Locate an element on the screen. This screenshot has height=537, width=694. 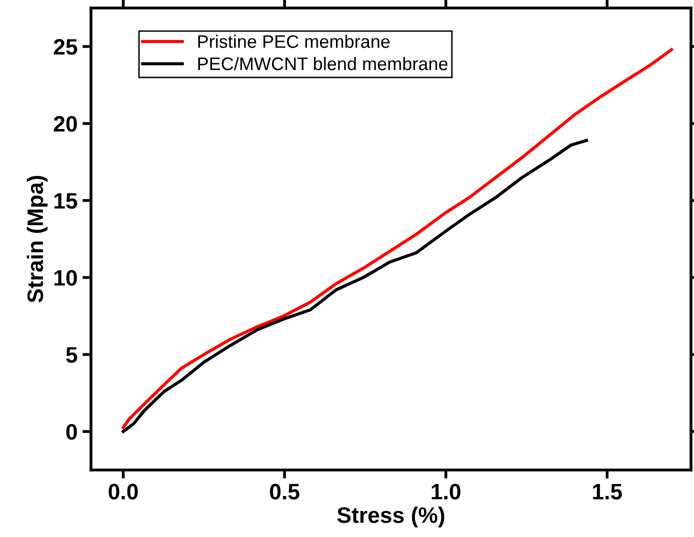
y-tick-label: 25 is located at coordinates (66, 47).